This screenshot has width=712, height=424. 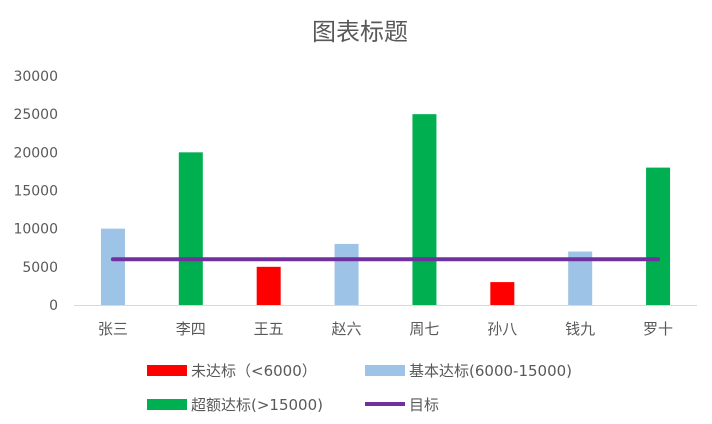 What do you see at coordinates (191, 329) in the screenshot?
I see `x-category-label: 李四` at bounding box center [191, 329].